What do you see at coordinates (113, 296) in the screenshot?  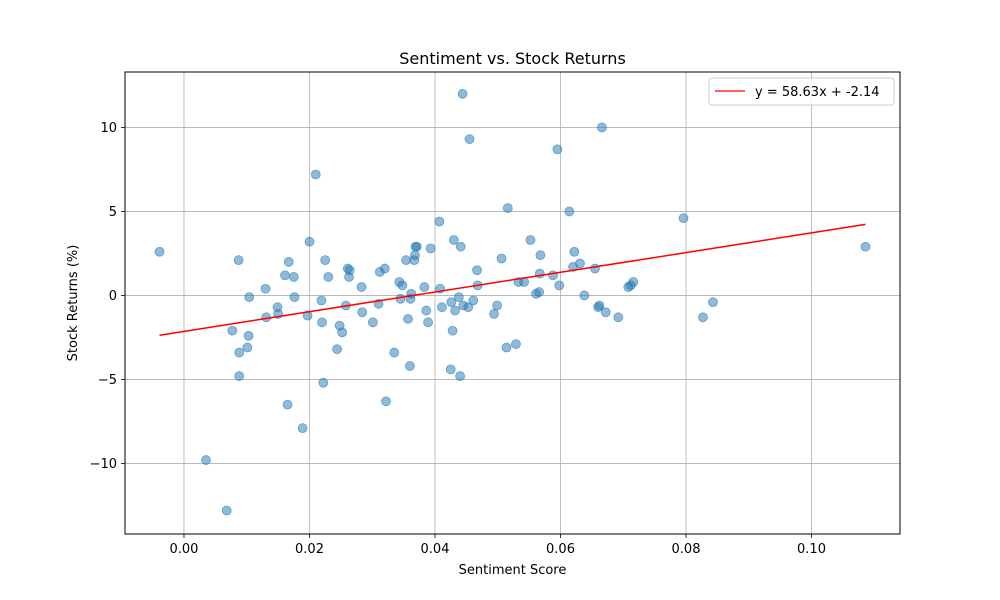 I see `y-tick-label: 0` at bounding box center [113, 296].